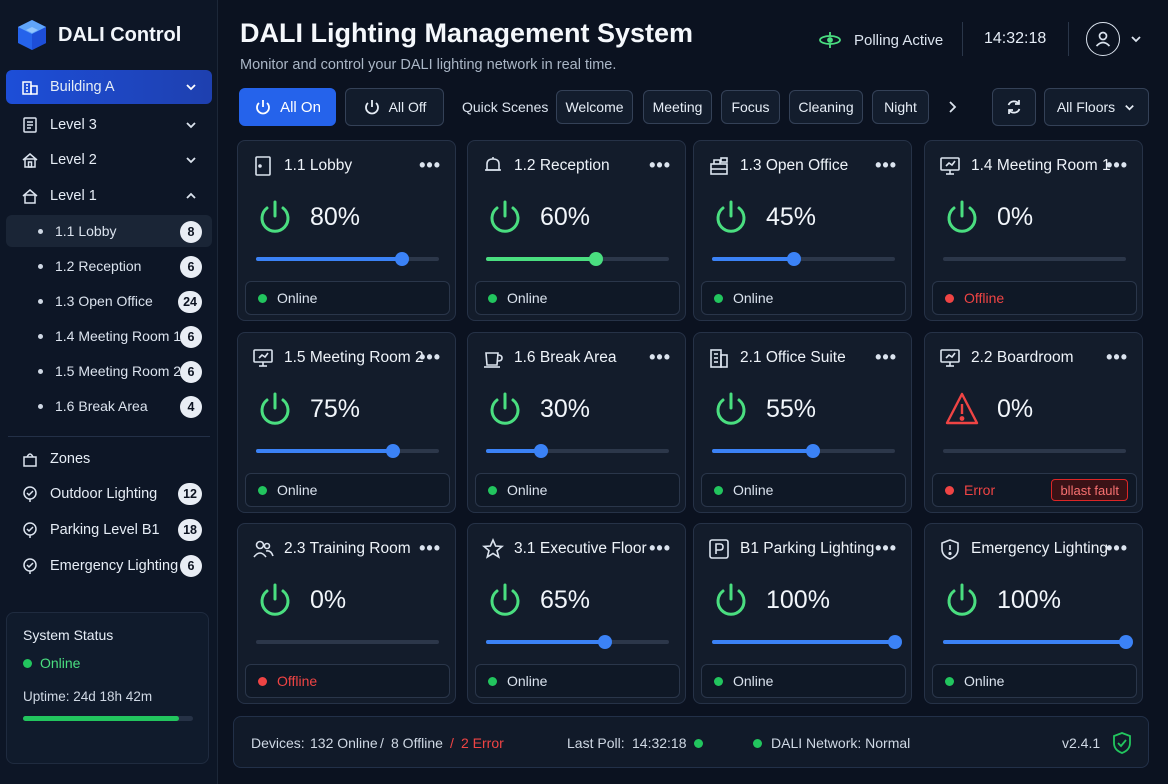 The image size is (1168, 784). I want to click on sidebar-zone-emergency-lighting: Emergency Lighting 6, so click(109, 566).